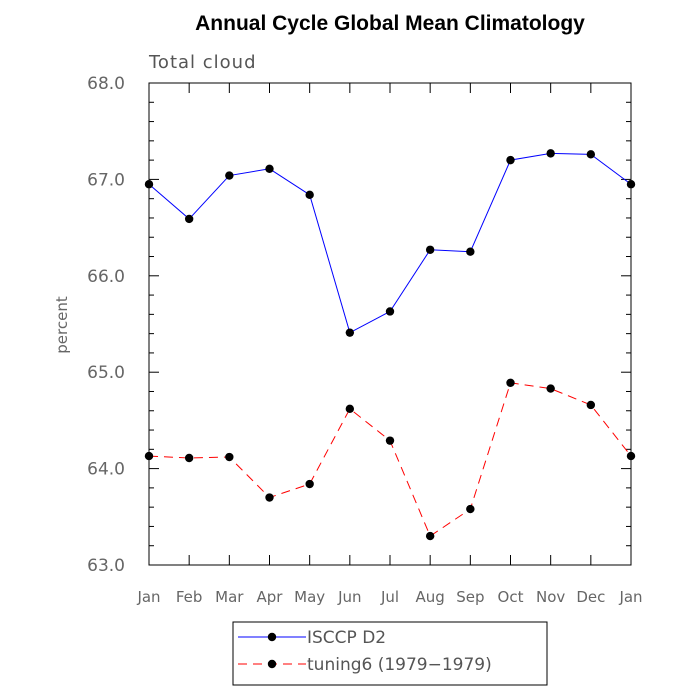  What do you see at coordinates (229, 597) in the screenshot?
I see `x-tick-label: Mar` at bounding box center [229, 597].